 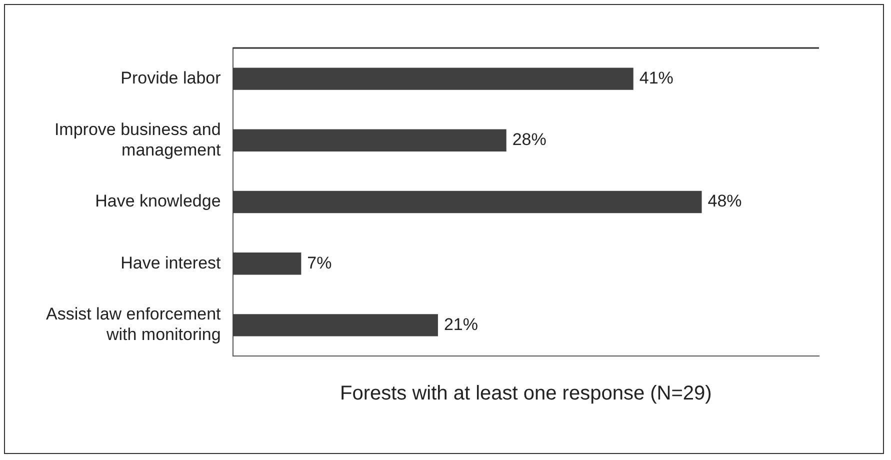 What do you see at coordinates (529, 140) in the screenshot?
I see `data-label: 28%` at bounding box center [529, 140].